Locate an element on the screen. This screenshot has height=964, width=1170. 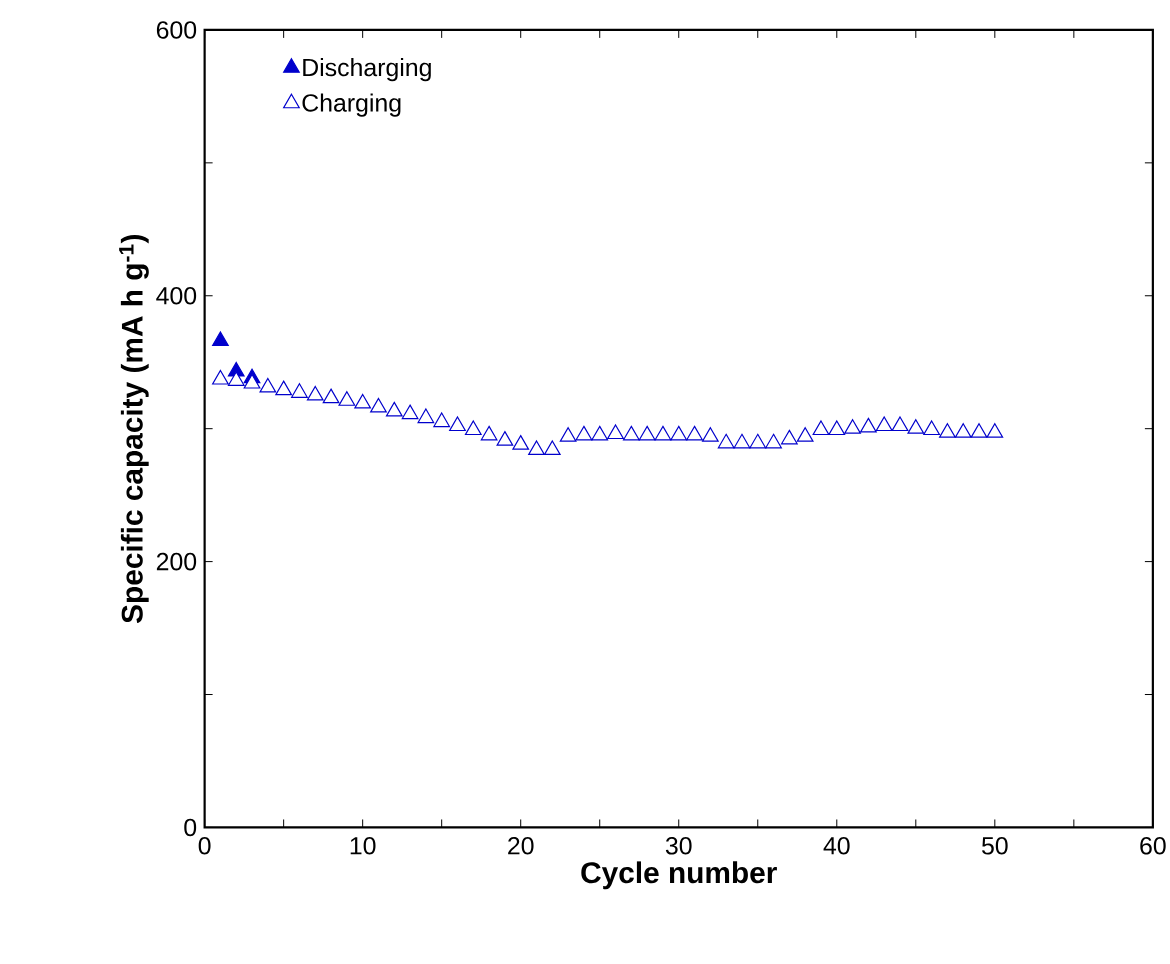
y-tick-label: 400 is located at coordinates (176, 295).